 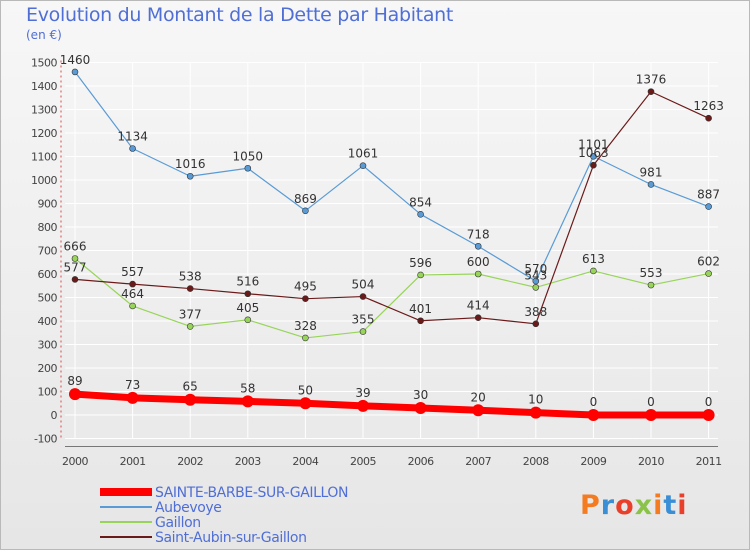 What do you see at coordinates (535, 275) in the screenshot?
I see `data-label-gaillon: 543` at bounding box center [535, 275].